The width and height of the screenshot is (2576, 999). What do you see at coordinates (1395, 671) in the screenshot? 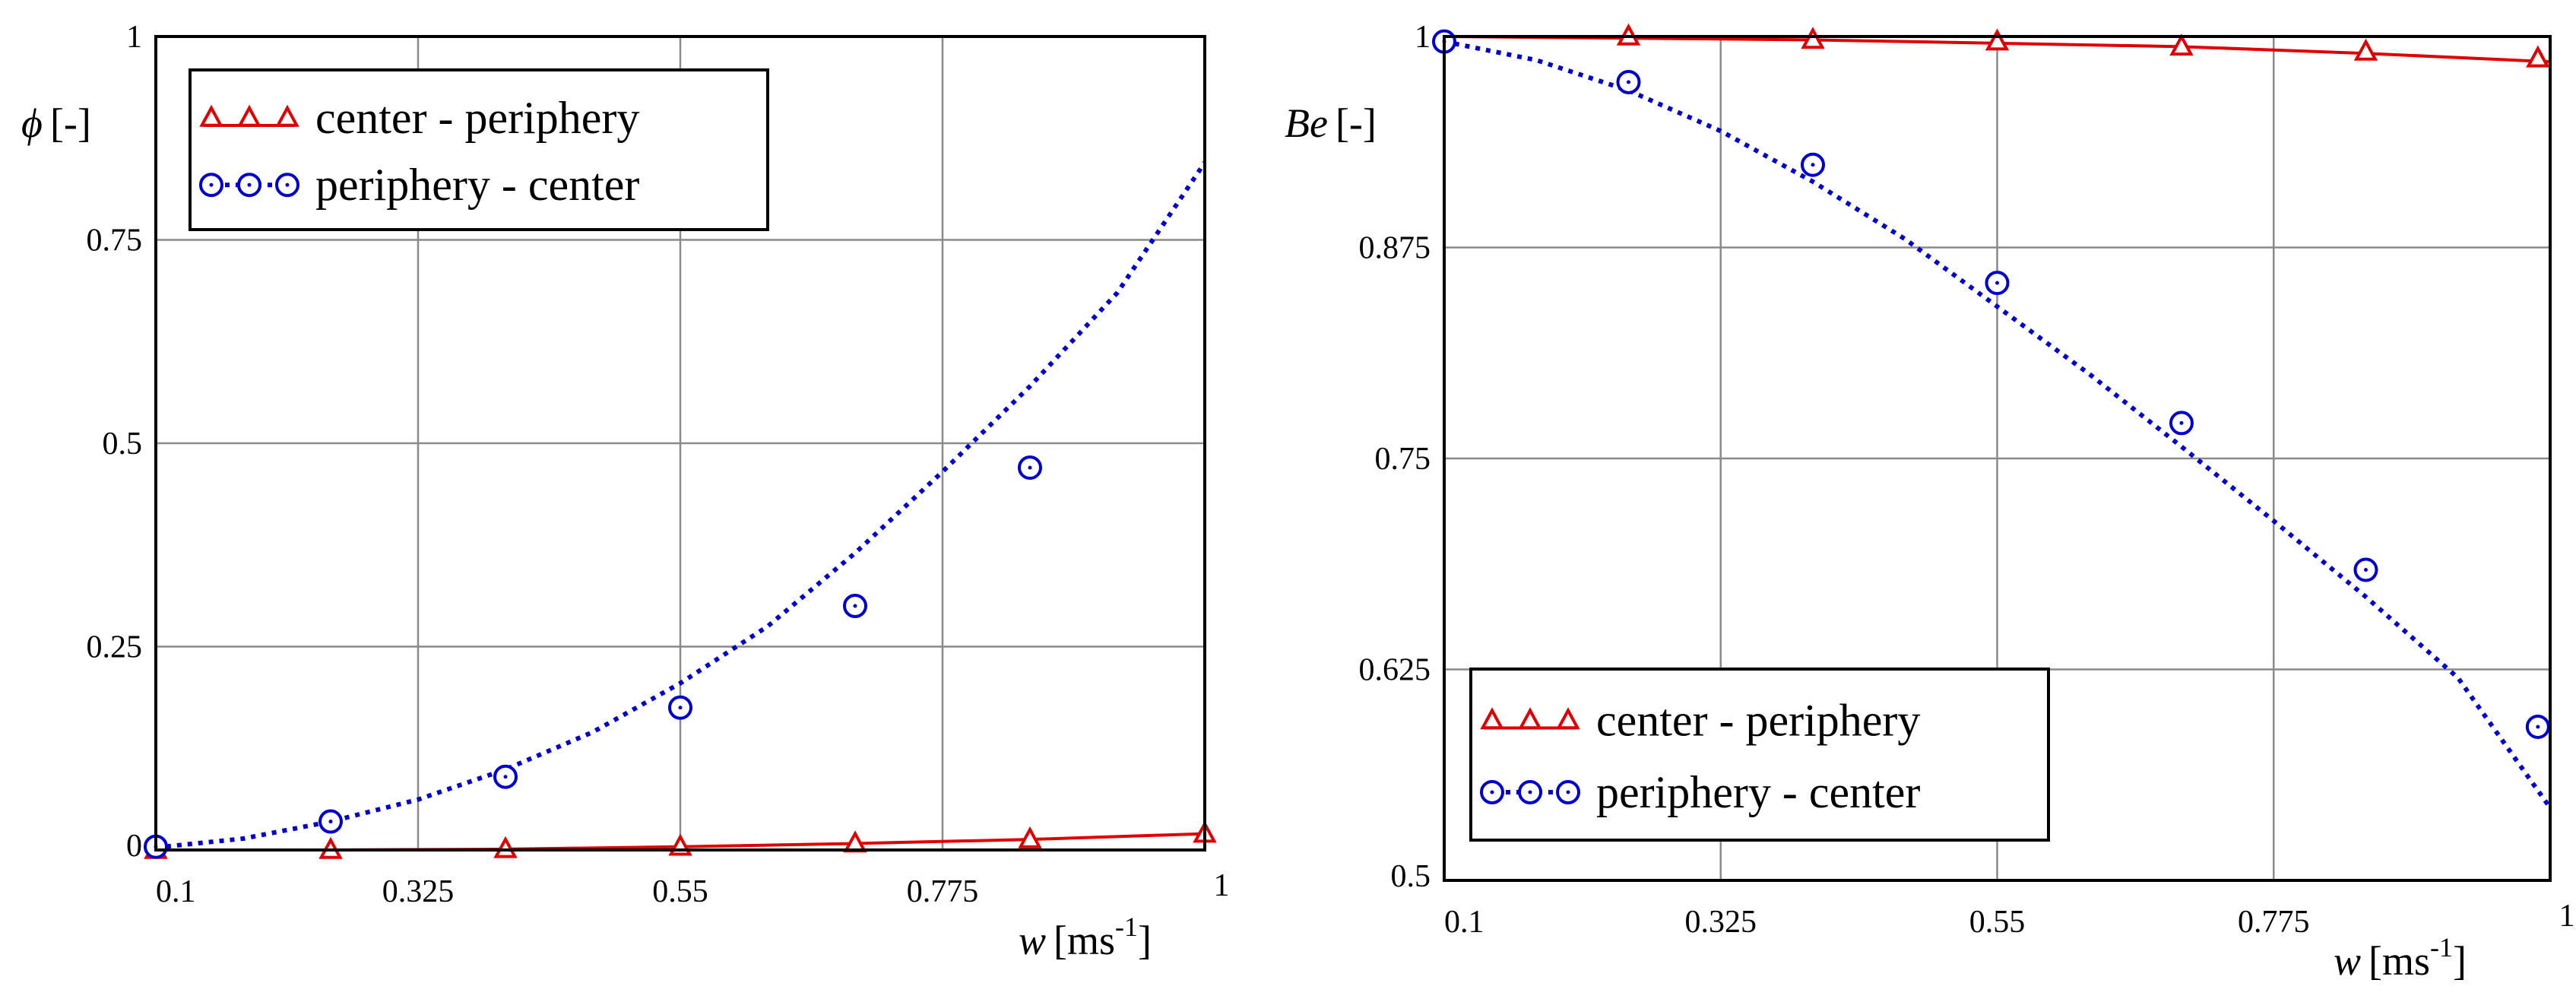
I see `y-tick-label: 0.625` at bounding box center [1395, 671].